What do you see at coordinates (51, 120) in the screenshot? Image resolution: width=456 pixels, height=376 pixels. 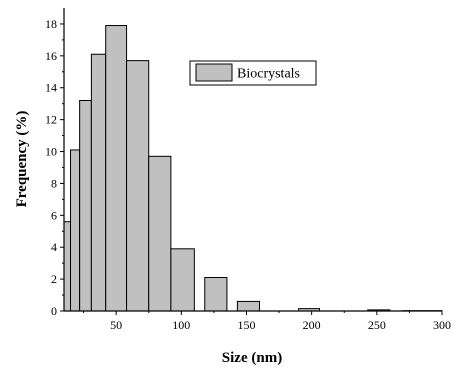 I see `y-tick-label-6: 12` at bounding box center [51, 120].